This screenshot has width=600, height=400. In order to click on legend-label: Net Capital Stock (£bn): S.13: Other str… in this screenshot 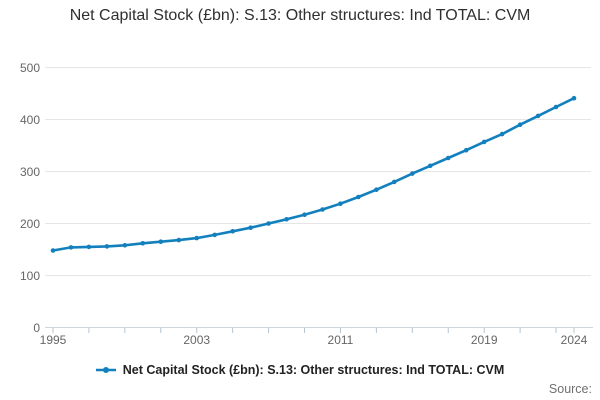, I will do `click(313, 370)`.